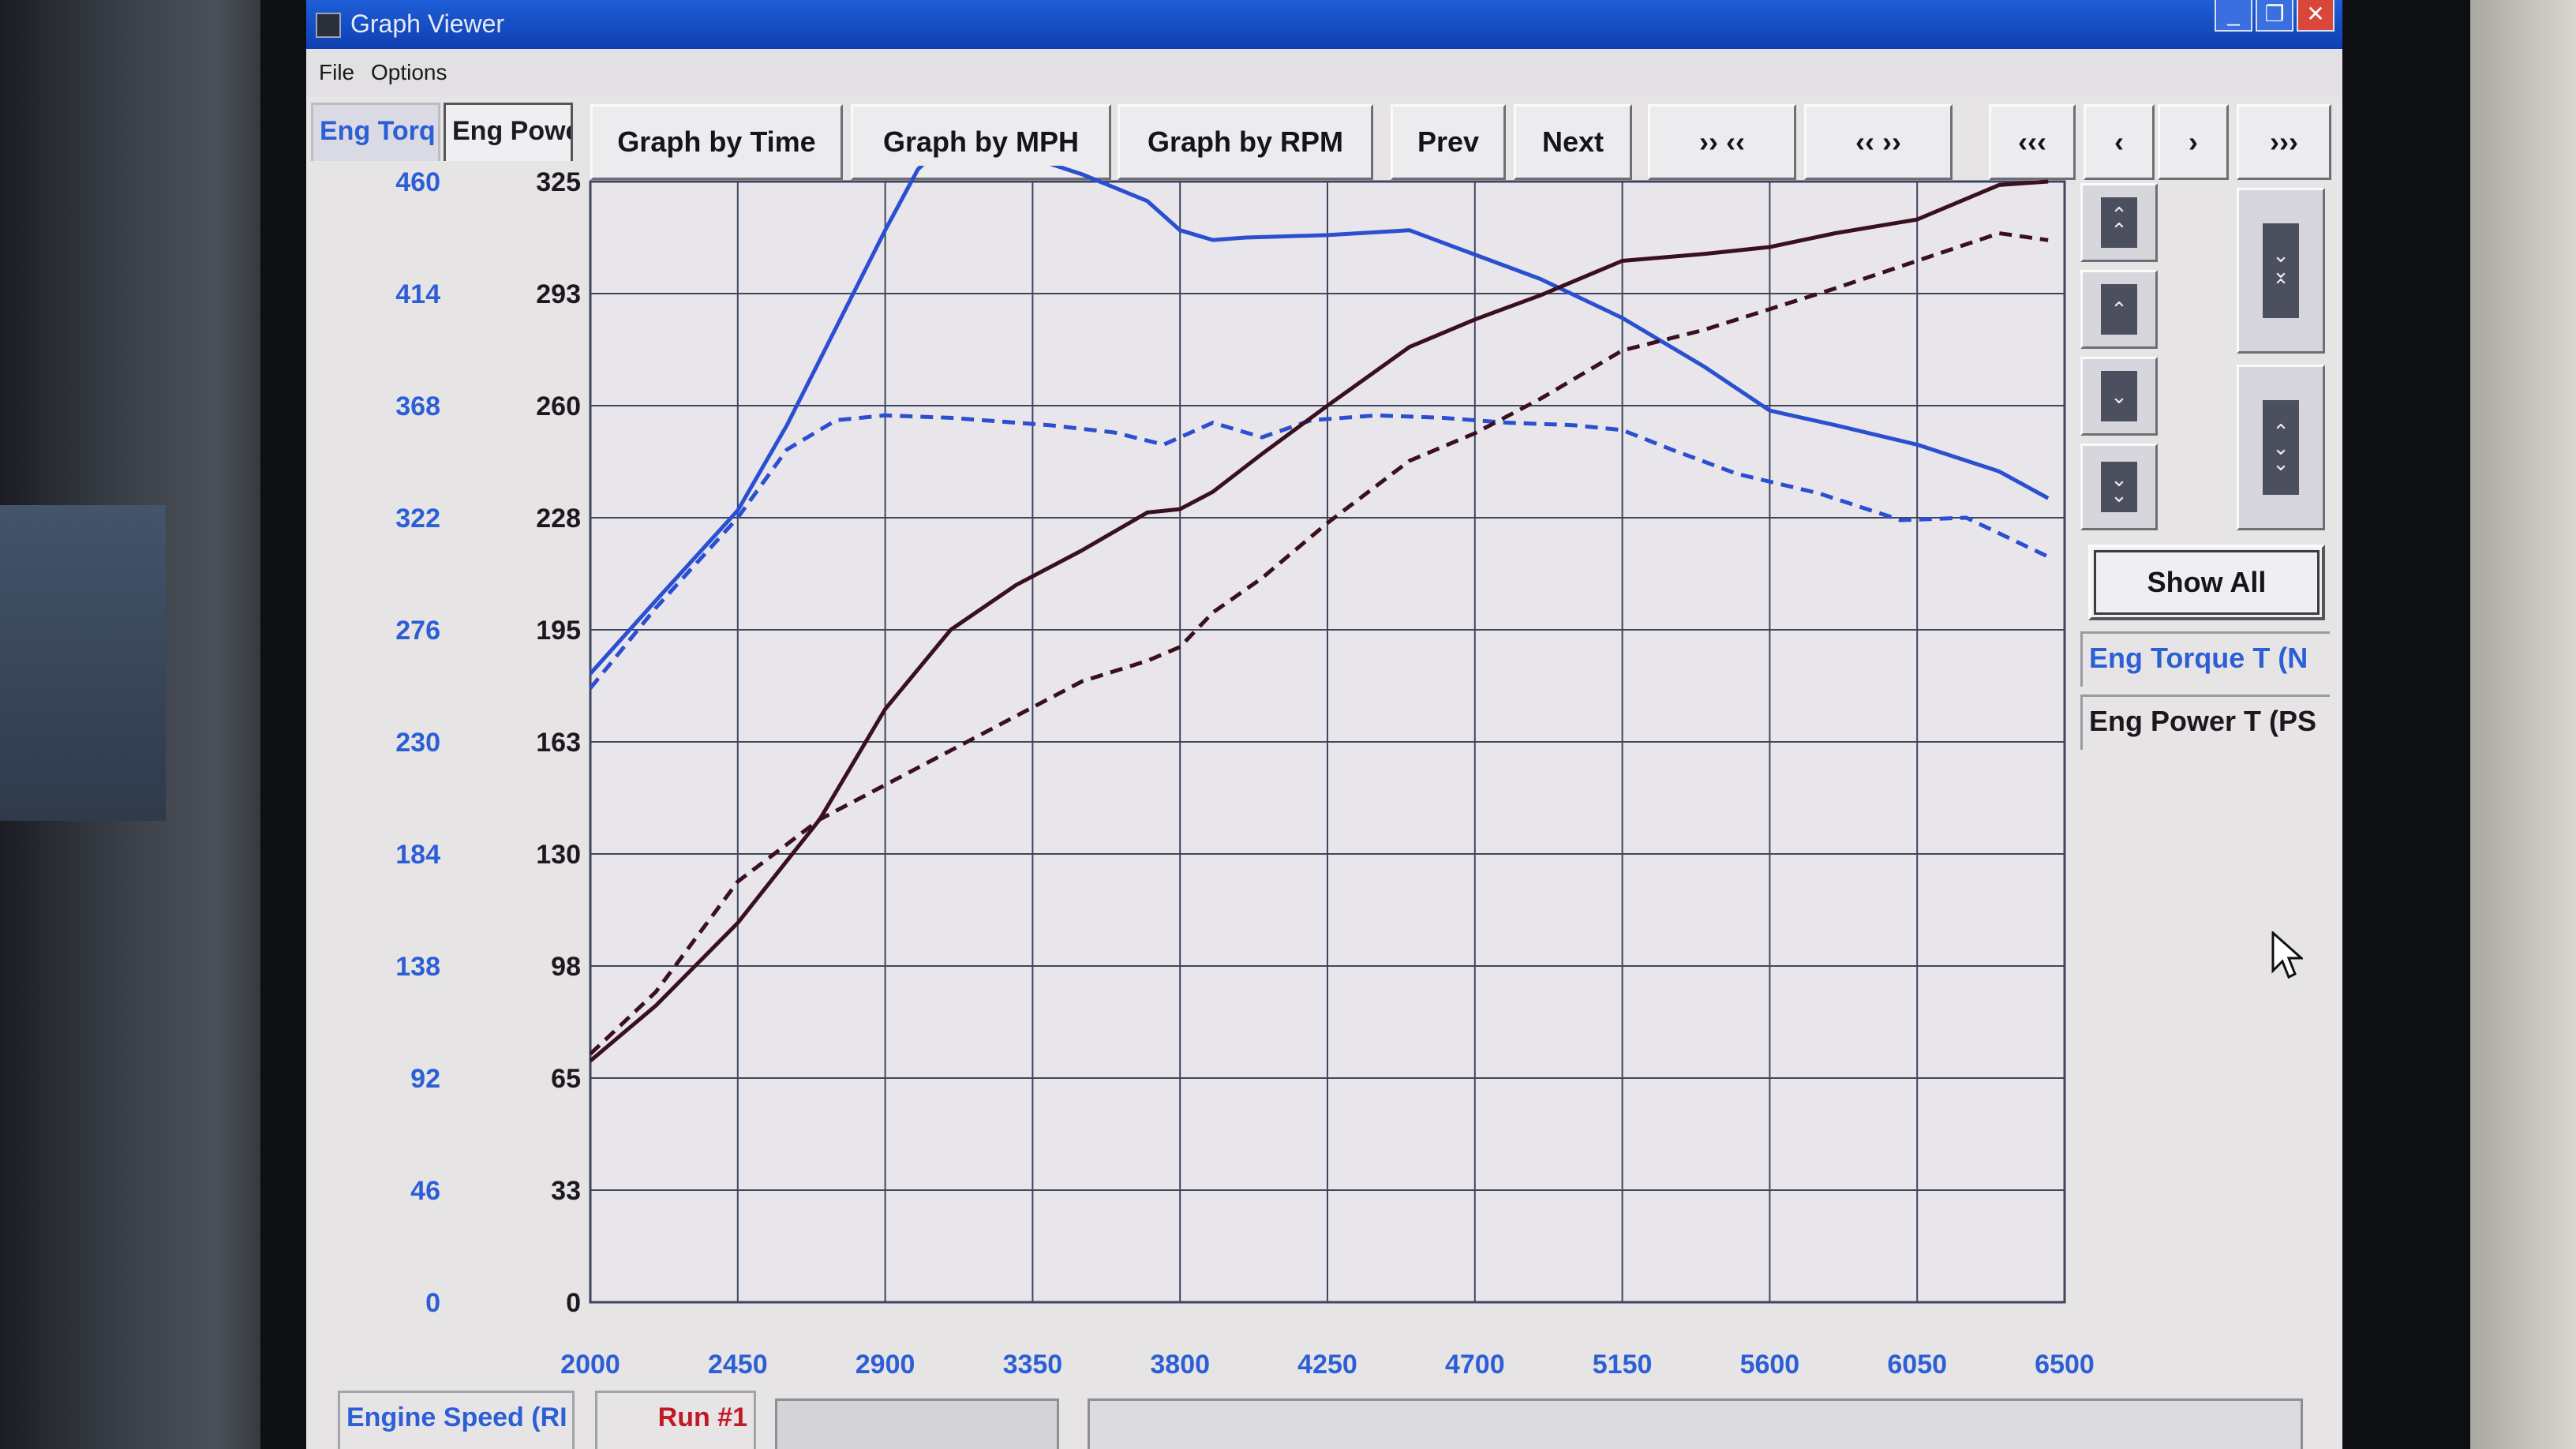 This screenshot has width=2576, height=1449. What do you see at coordinates (558, 855) in the screenshot?
I see `y-right-tick-label: 130` at bounding box center [558, 855].